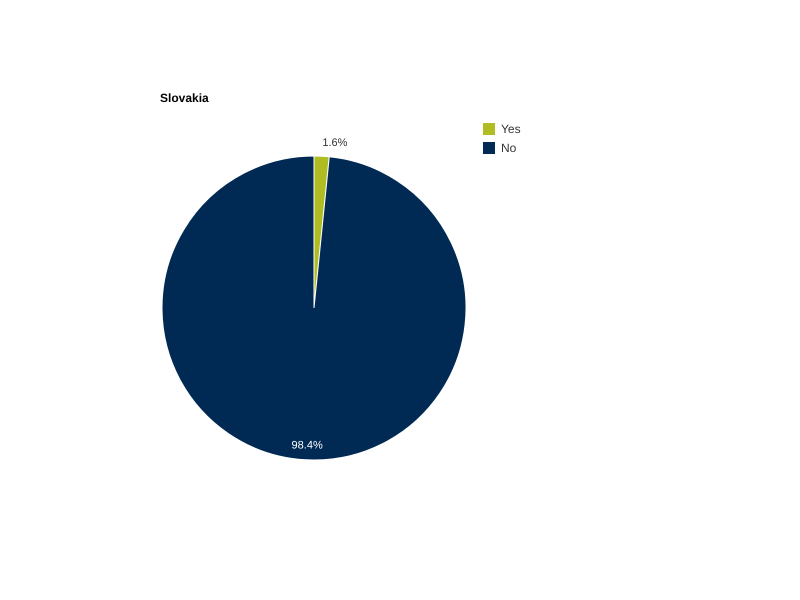 The width and height of the screenshot is (800, 600). I want to click on data-label: 98.4%, so click(307, 445).